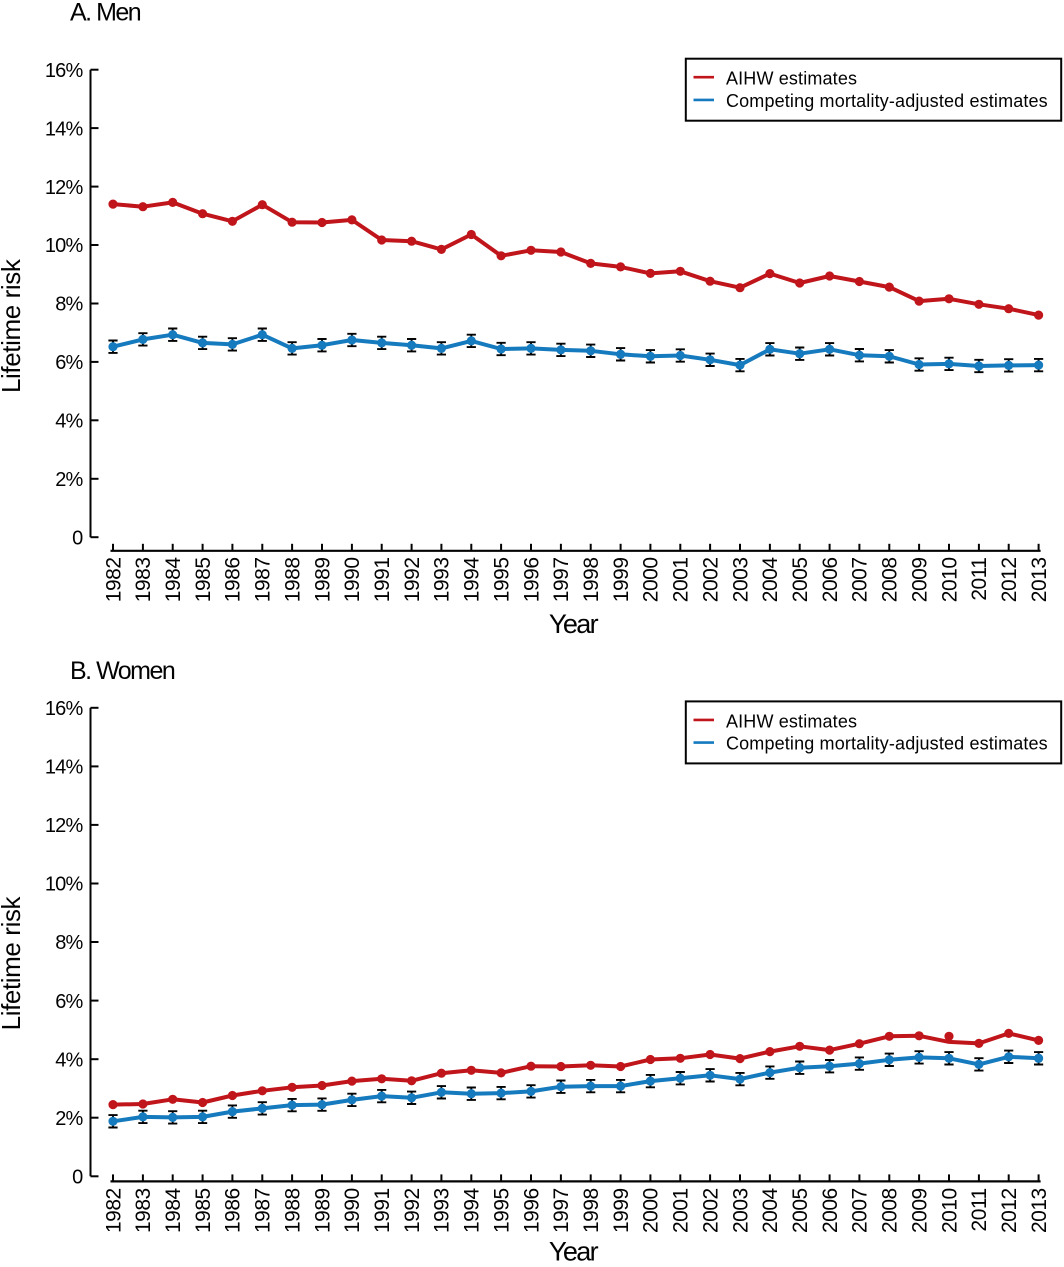 This screenshot has height=1267, width=1064. I want to click on svg-text: B. Women, so click(122, 671).